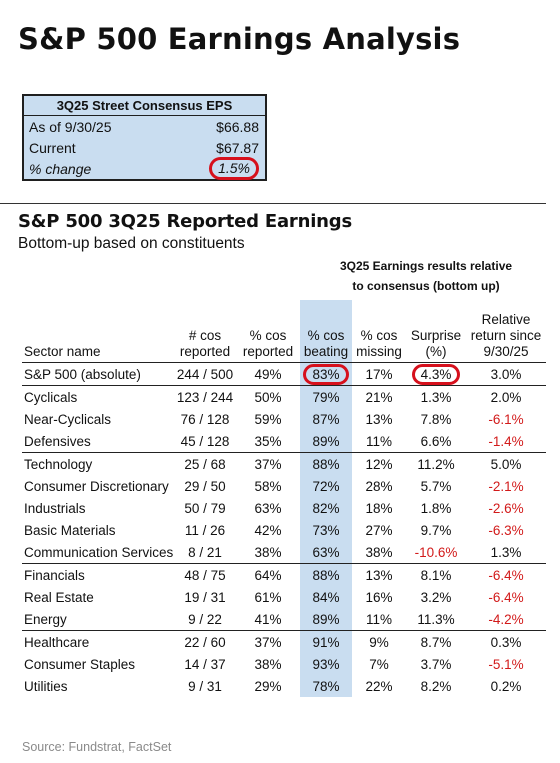 This screenshot has width=560, height=763. I want to click on relative-return-cell: 2.0%, so click(506, 396).